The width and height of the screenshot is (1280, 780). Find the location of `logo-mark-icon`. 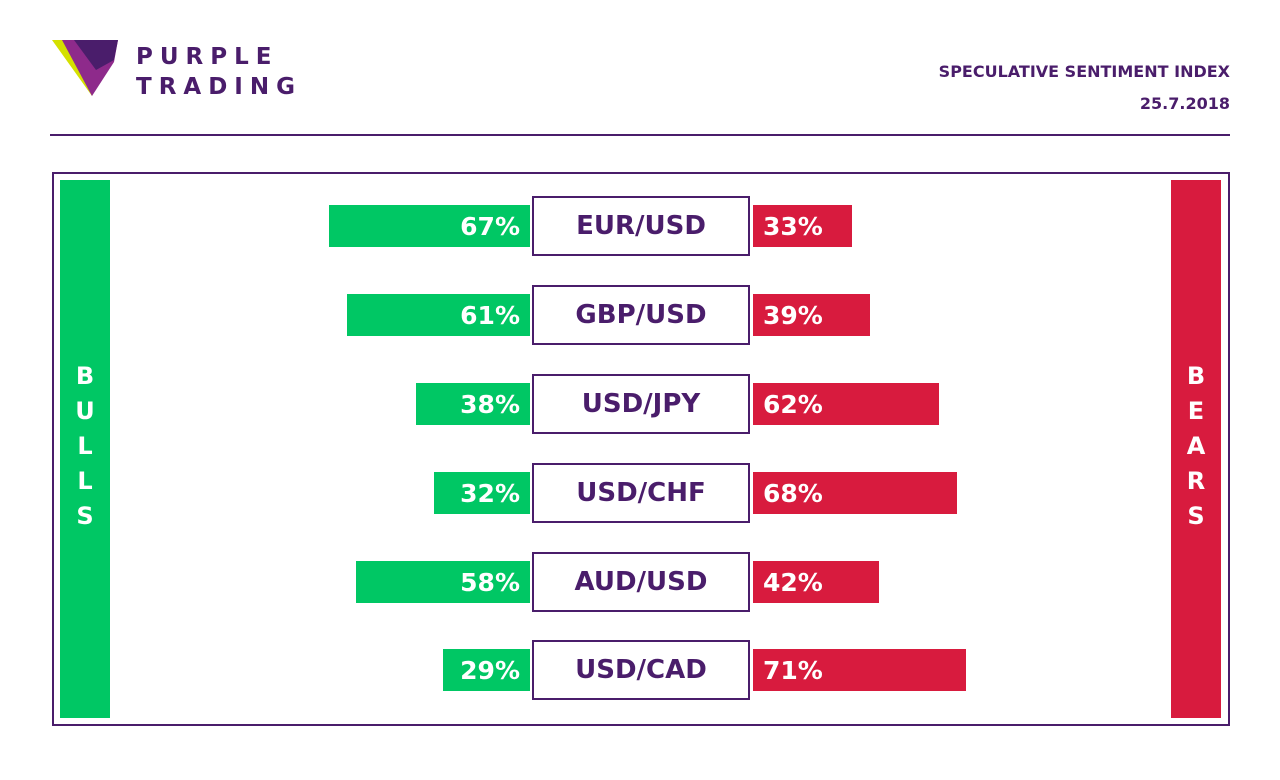

logo-mark-icon is located at coordinates (85, 68).